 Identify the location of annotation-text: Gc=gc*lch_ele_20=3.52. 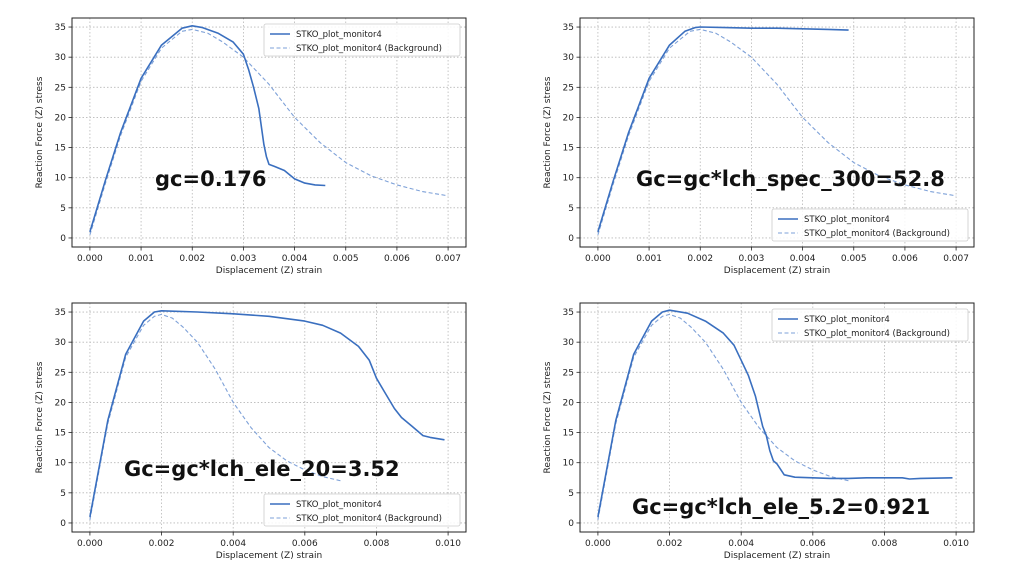
(262, 469).